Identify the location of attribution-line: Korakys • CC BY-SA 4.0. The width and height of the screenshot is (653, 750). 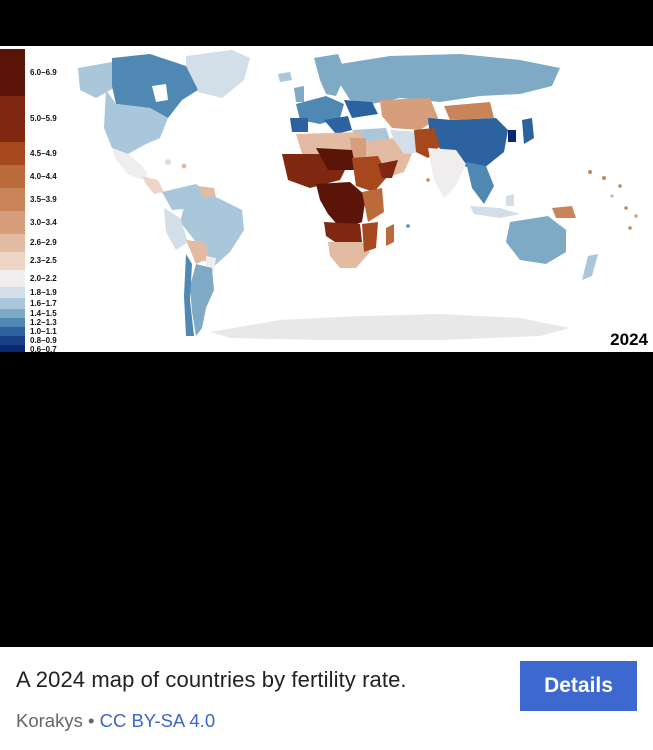
(115, 721).